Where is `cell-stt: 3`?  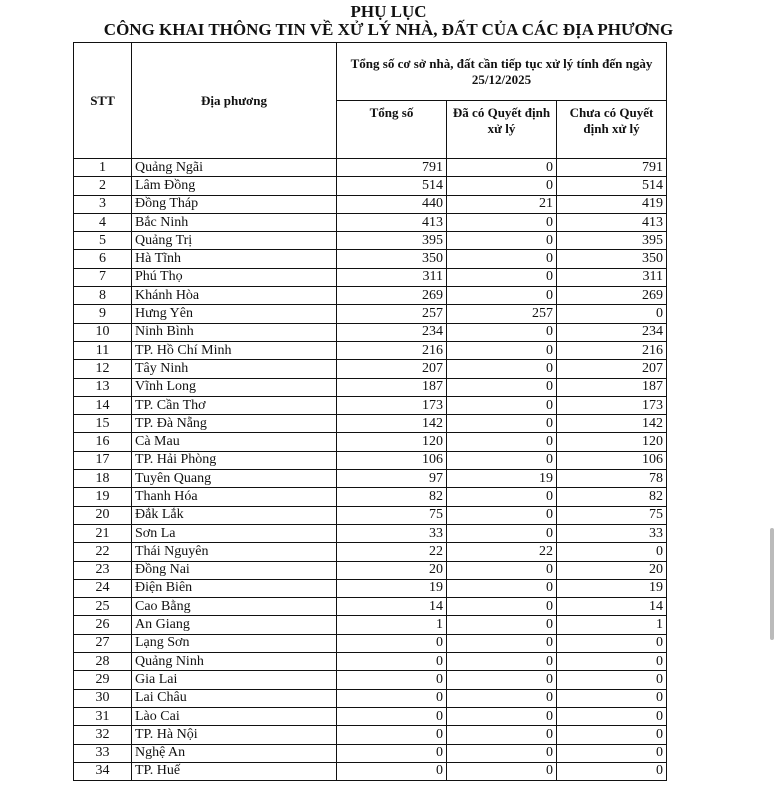 cell-stt: 3 is located at coordinates (102, 204).